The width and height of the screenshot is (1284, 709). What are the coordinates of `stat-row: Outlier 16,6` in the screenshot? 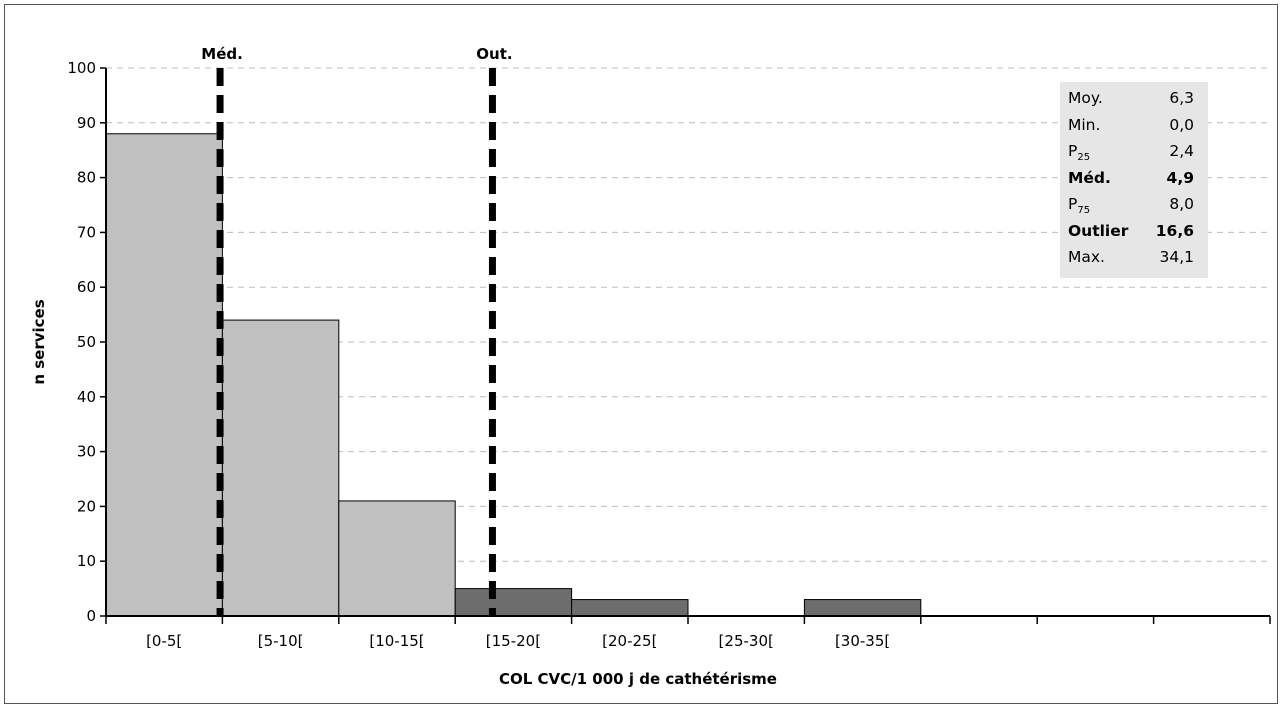 It's located at (1136, 231).